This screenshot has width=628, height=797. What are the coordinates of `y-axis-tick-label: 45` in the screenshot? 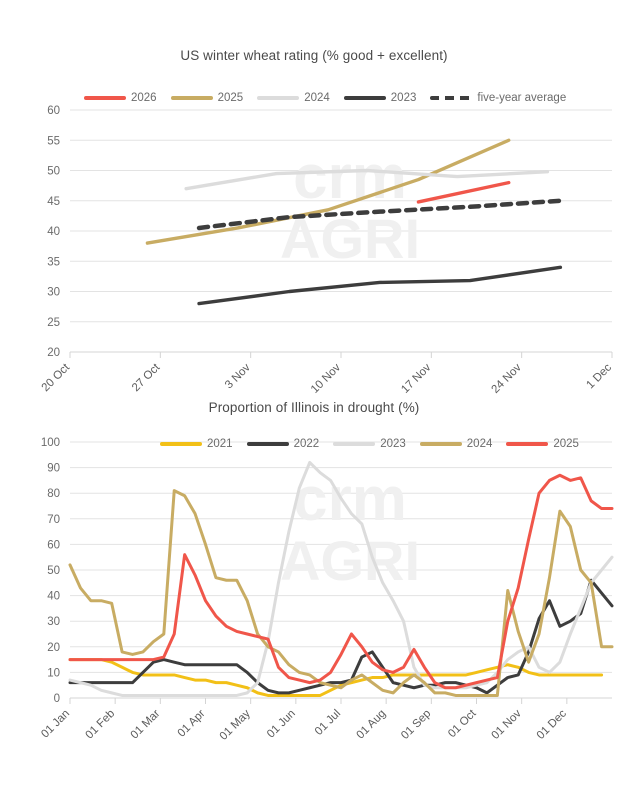 It's located at (53, 202).